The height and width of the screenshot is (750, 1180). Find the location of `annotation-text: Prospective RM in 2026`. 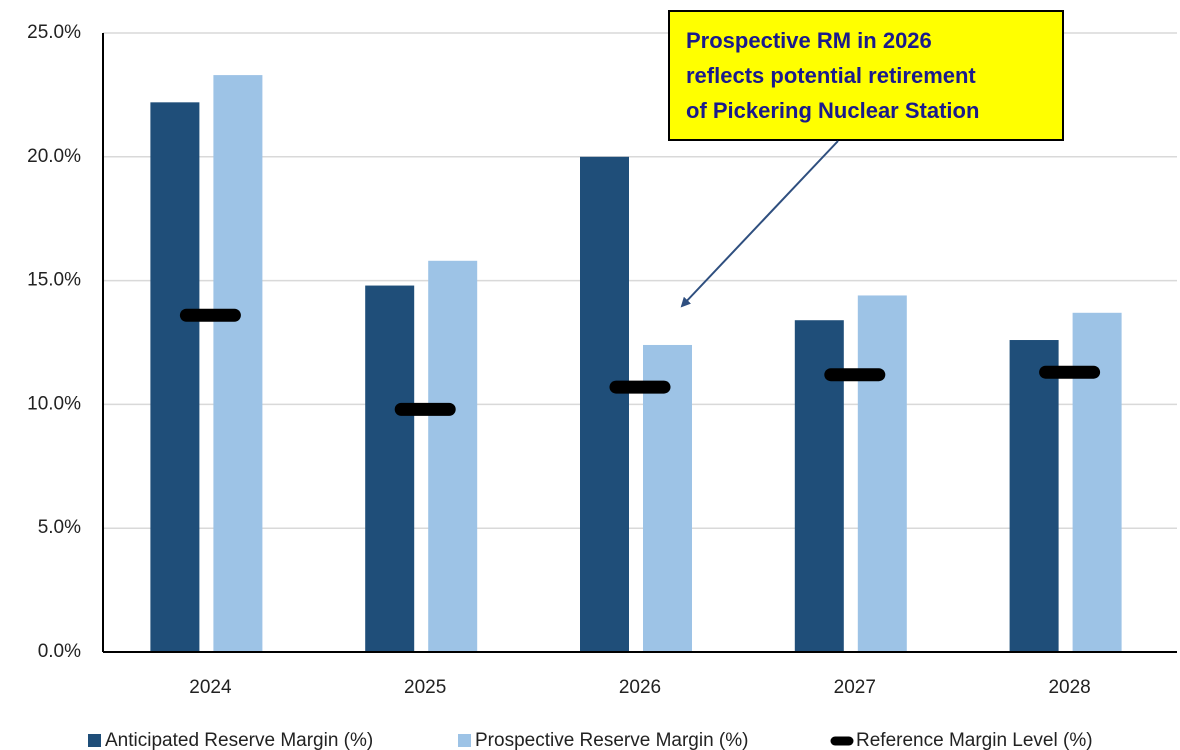

annotation-text: Prospective RM in 2026 is located at coordinates (809, 40).